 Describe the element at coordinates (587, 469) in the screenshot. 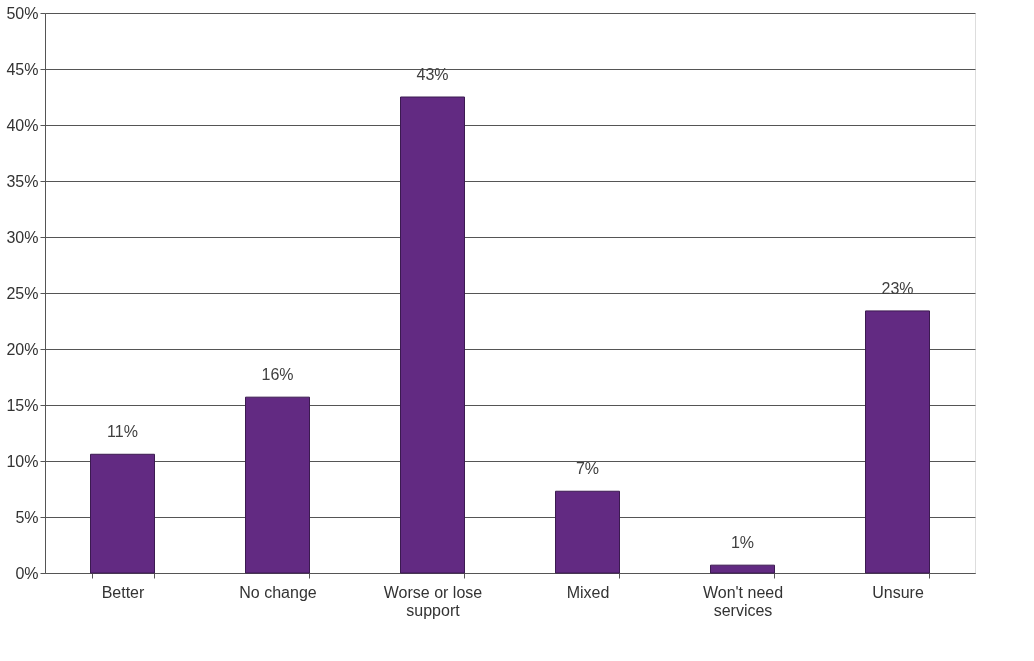

I see `data-label: 7%` at that location.